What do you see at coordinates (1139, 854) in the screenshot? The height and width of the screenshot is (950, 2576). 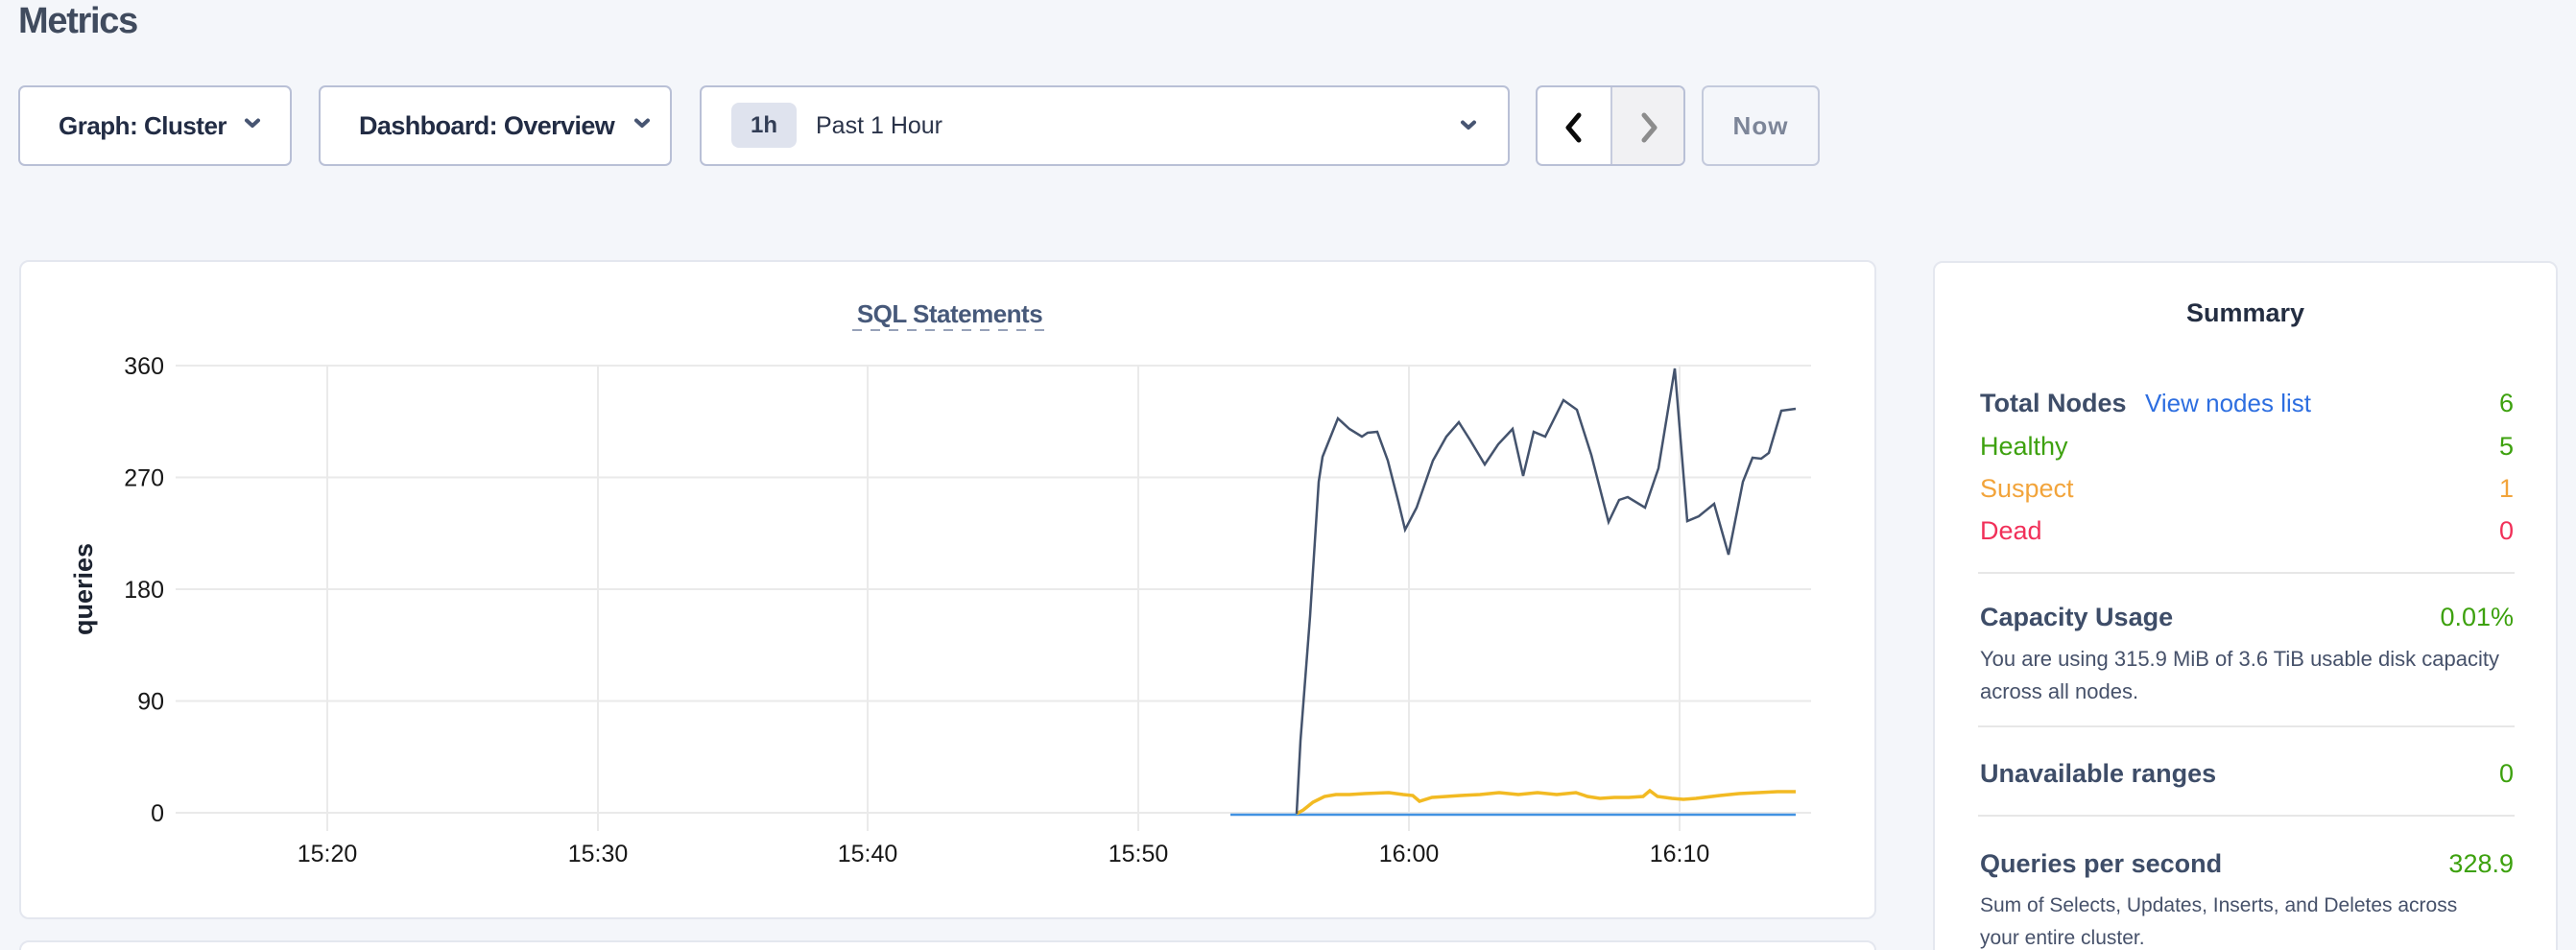 I see `svg-text: 15:50` at bounding box center [1139, 854].